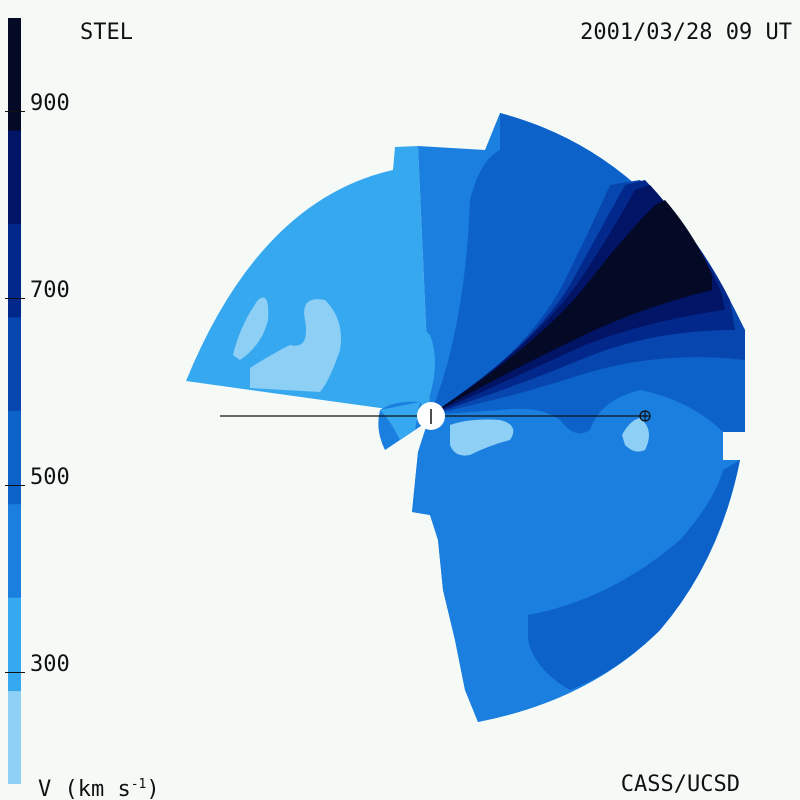  What do you see at coordinates (50, 478) in the screenshot?
I see `colorbar-tick-label: 500` at bounding box center [50, 478].